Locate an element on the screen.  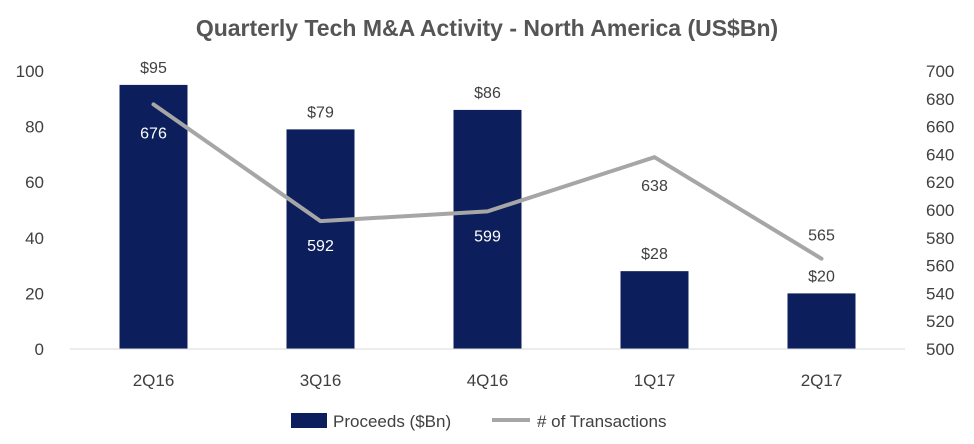
right-axis-tick-label: 700 is located at coordinates (940, 71).